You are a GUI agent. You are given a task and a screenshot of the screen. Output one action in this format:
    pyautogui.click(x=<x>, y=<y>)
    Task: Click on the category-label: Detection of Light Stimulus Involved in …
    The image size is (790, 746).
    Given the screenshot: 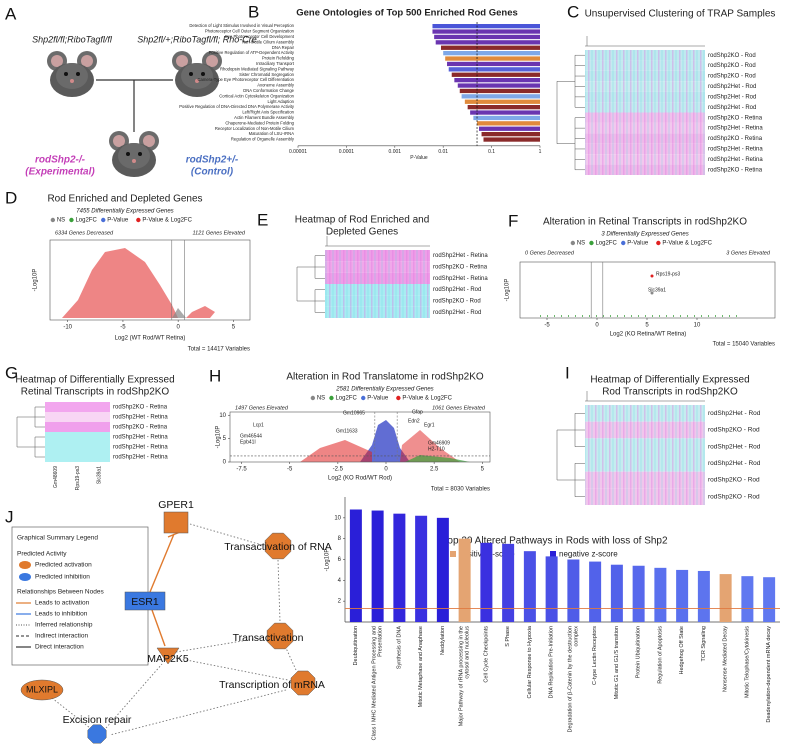 What is the action you would take?
    pyautogui.click(x=241, y=25)
    